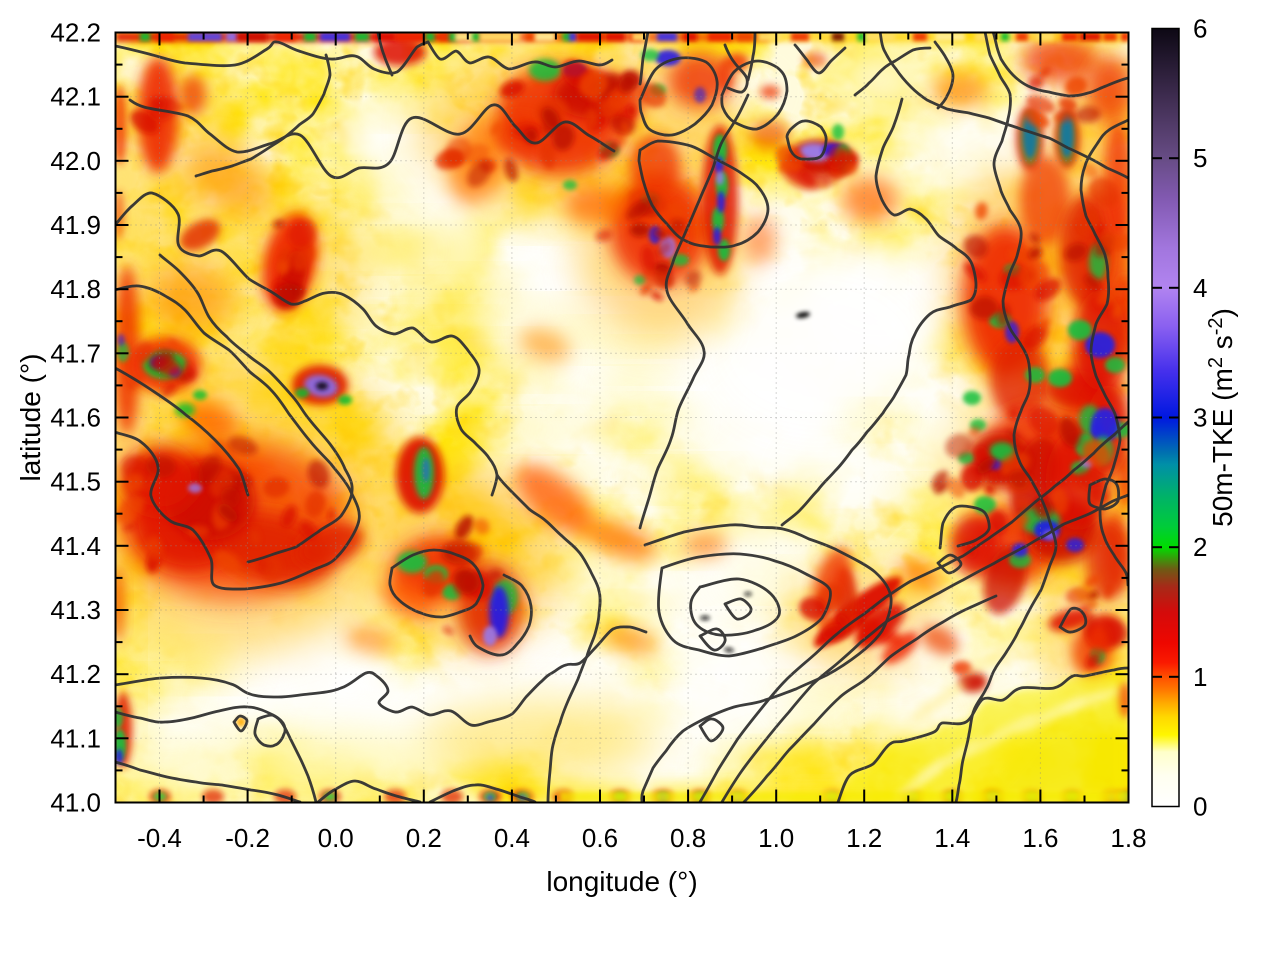 The height and width of the screenshot is (960, 1280). Describe the element at coordinates (336, 838) in the screenshot. I see `svg-text: 0.0` at that location.